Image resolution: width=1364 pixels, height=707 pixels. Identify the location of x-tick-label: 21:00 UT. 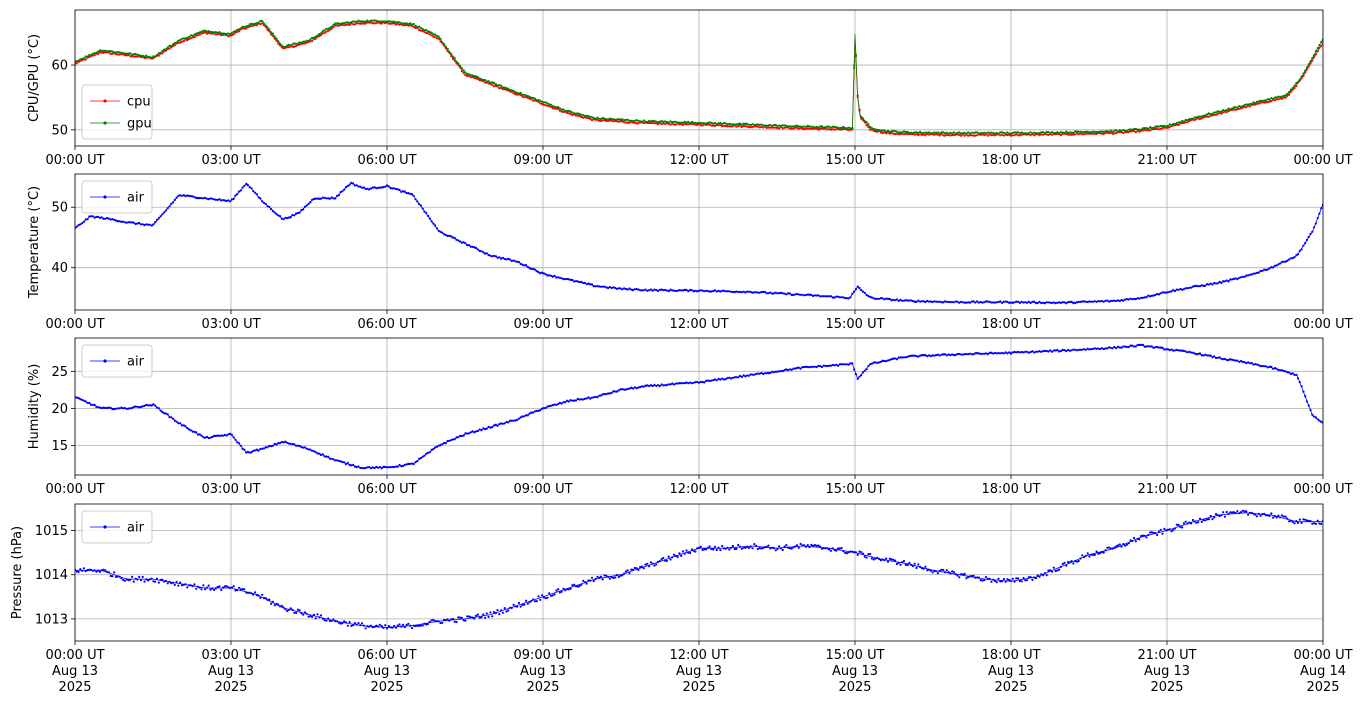
(1166, 489).